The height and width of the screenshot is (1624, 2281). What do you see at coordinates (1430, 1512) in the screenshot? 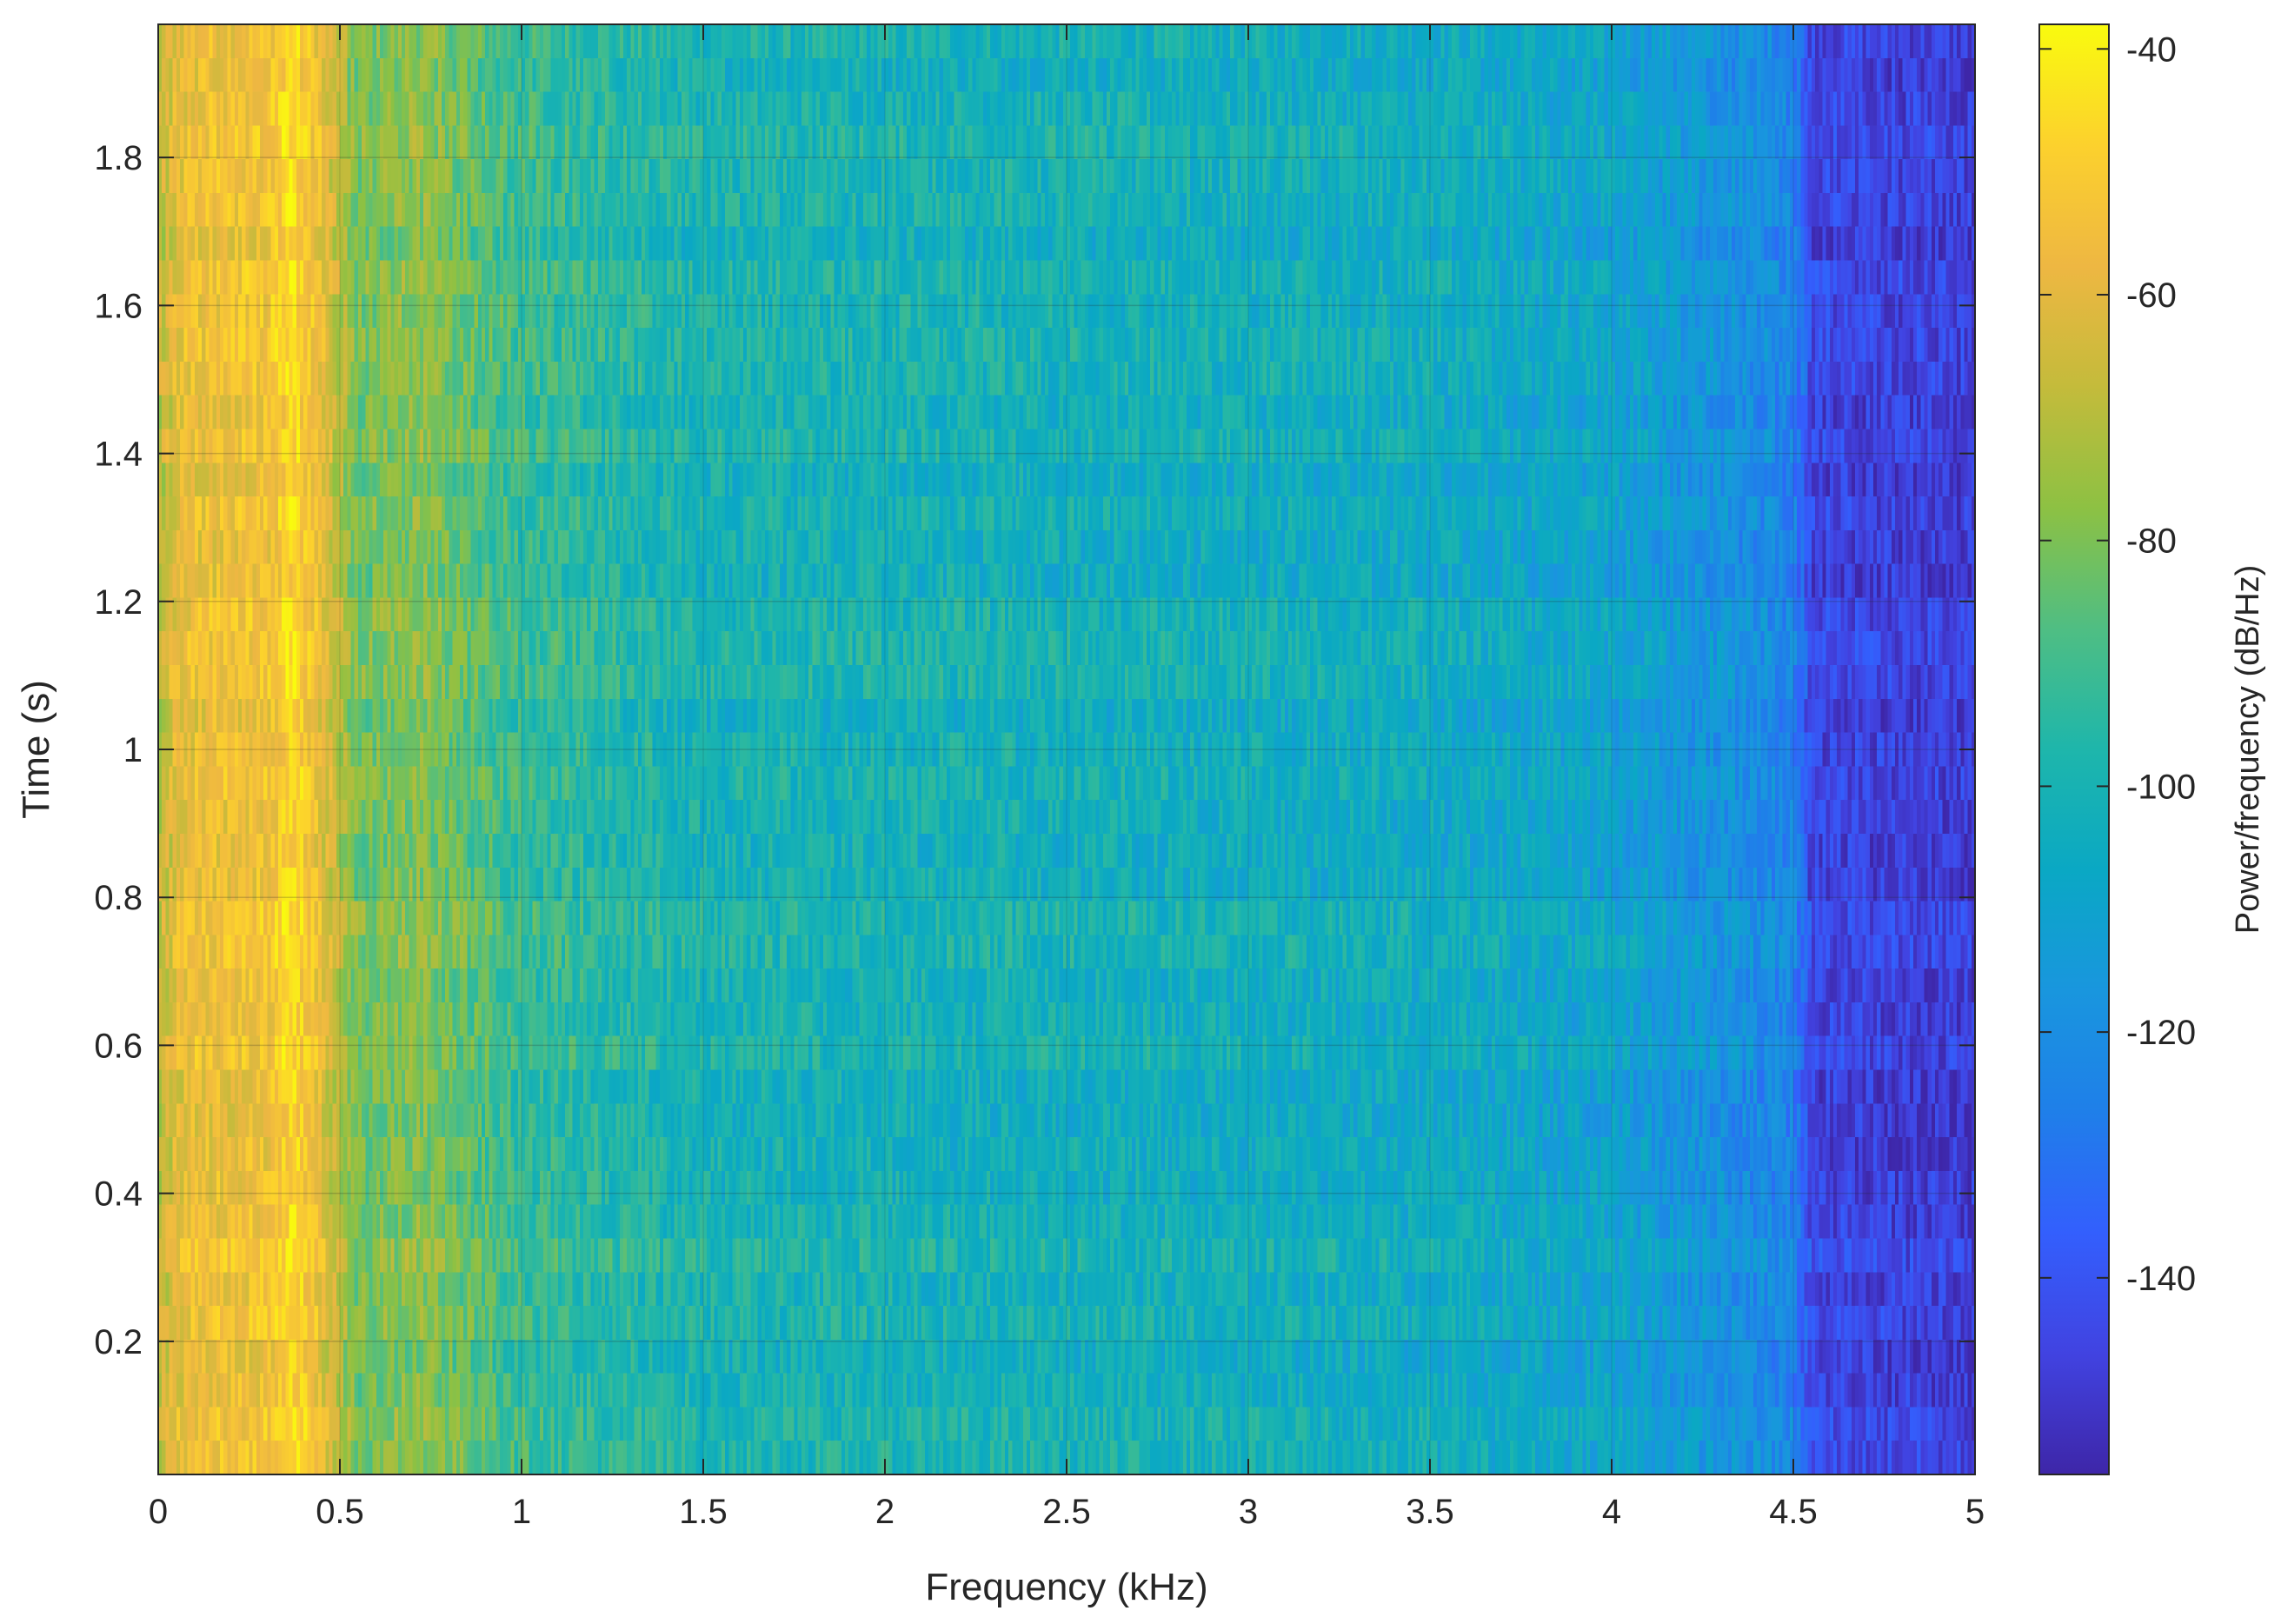
I see `x-tick-label: 3.5` at bounding box center [1430, 1512].